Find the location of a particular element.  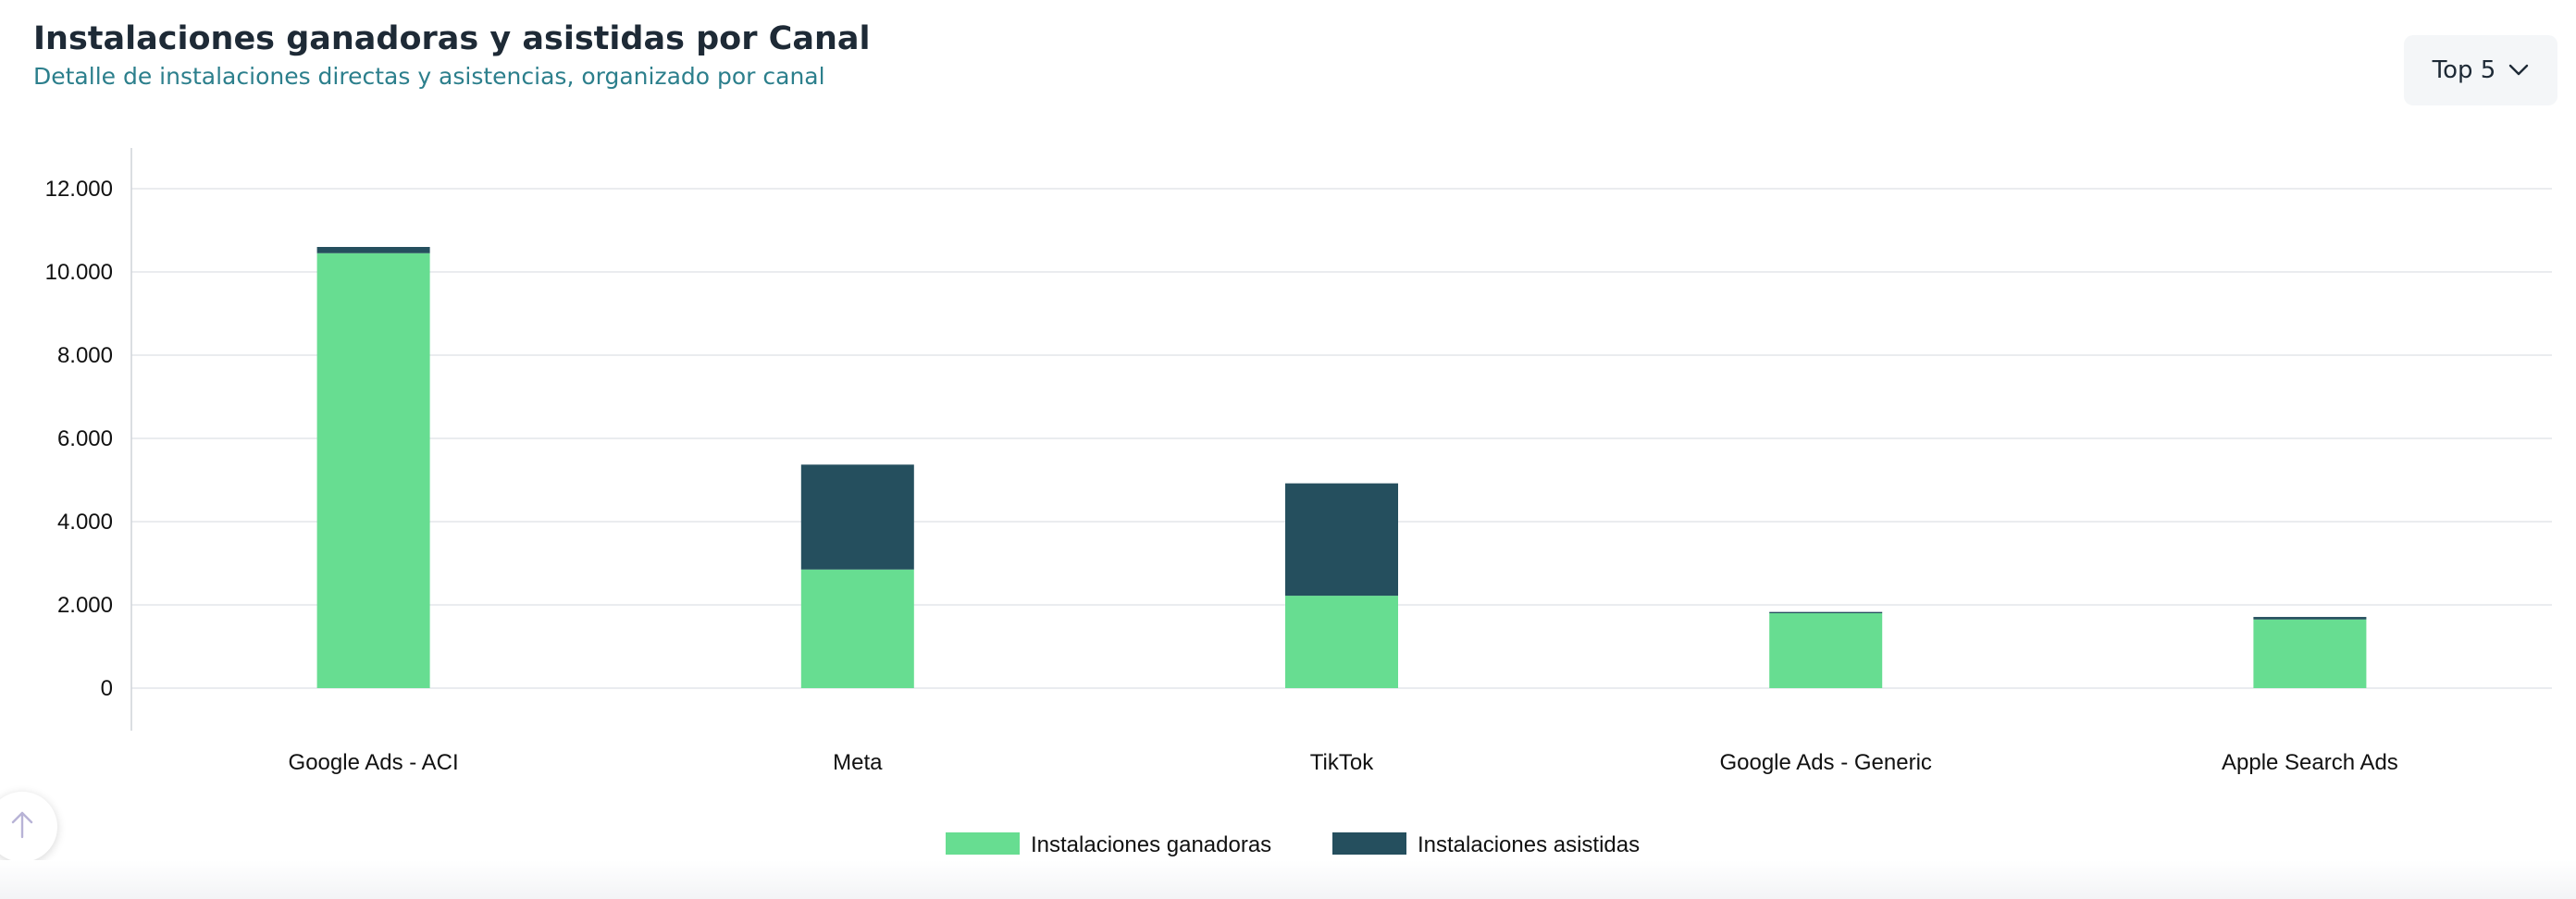

top-n-dropdown: Top 5 is located at coordinates (2480, 70).